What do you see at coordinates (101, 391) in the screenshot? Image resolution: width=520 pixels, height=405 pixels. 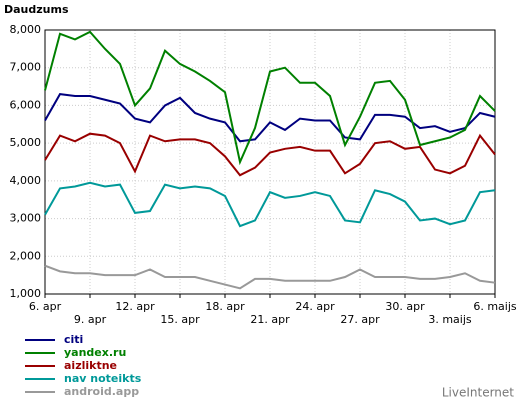 I see `legend-label: android.app` at bounding box center [101, 391].